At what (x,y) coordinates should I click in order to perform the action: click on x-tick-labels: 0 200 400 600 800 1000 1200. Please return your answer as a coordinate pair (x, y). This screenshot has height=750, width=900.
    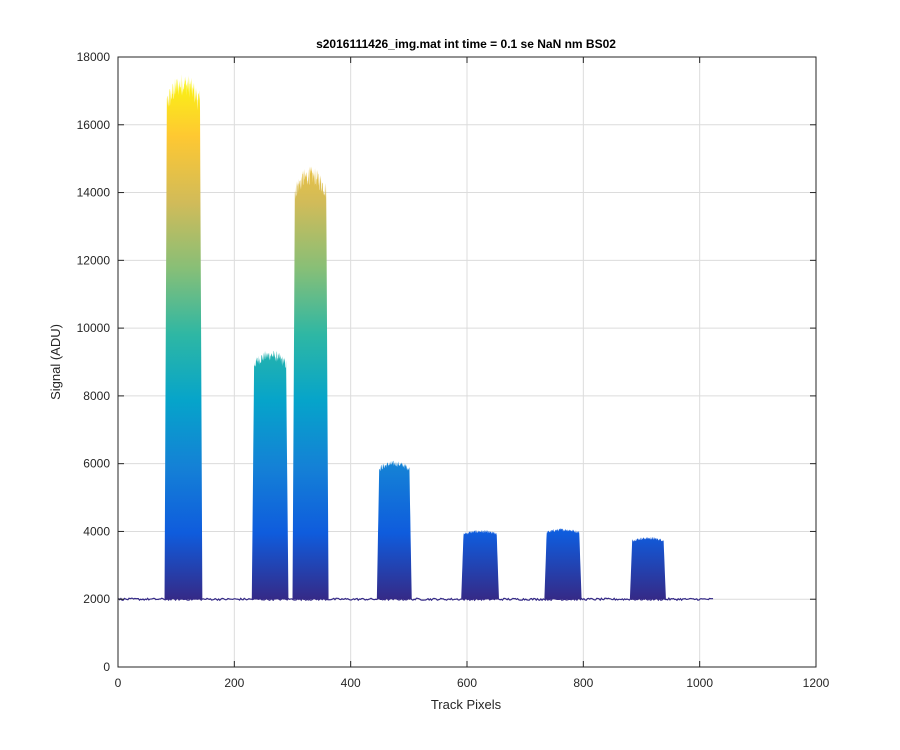
    Looking at the image, I should click on (472, 683).